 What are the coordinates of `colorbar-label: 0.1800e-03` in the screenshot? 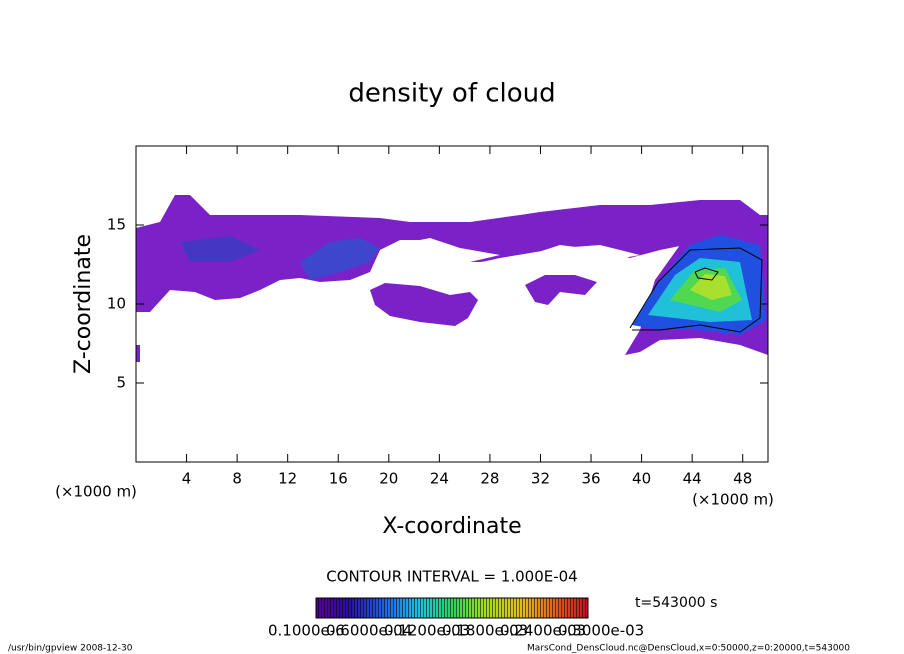 It's located at (485, 631).